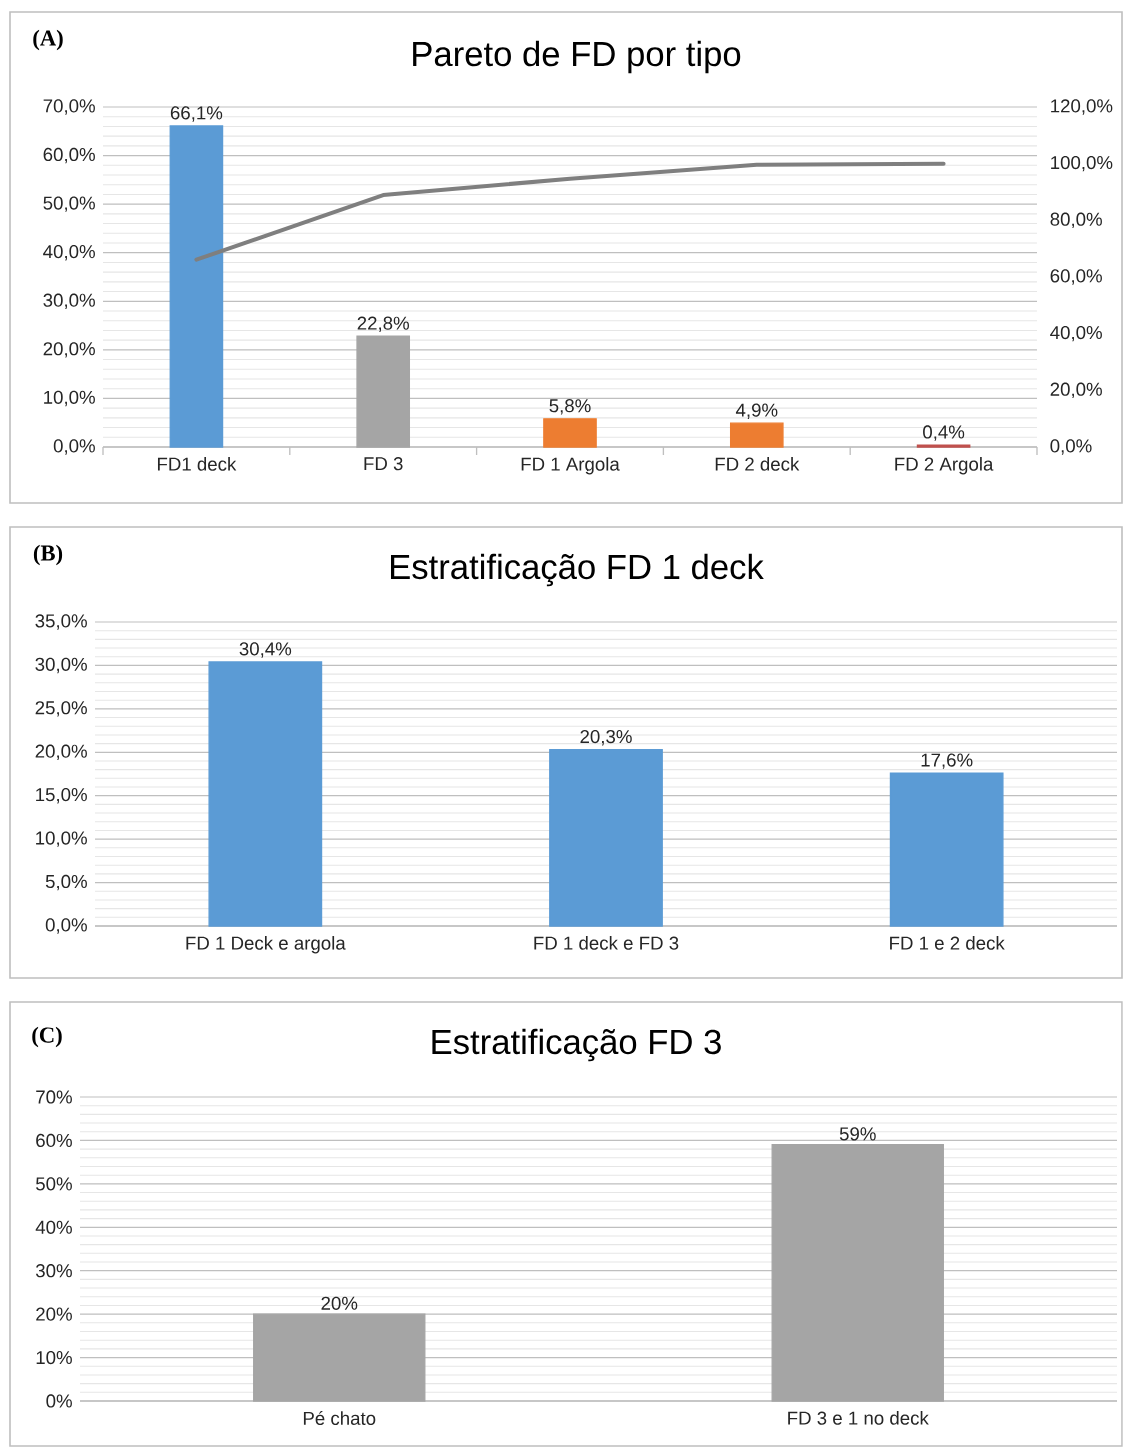 The height and width of the screenshot is (1447, 1123). What do you see at coordinates (54, 1097) in the screenshot?
I see `y-tick-label: 70%` at bounding box center [54, 1097].